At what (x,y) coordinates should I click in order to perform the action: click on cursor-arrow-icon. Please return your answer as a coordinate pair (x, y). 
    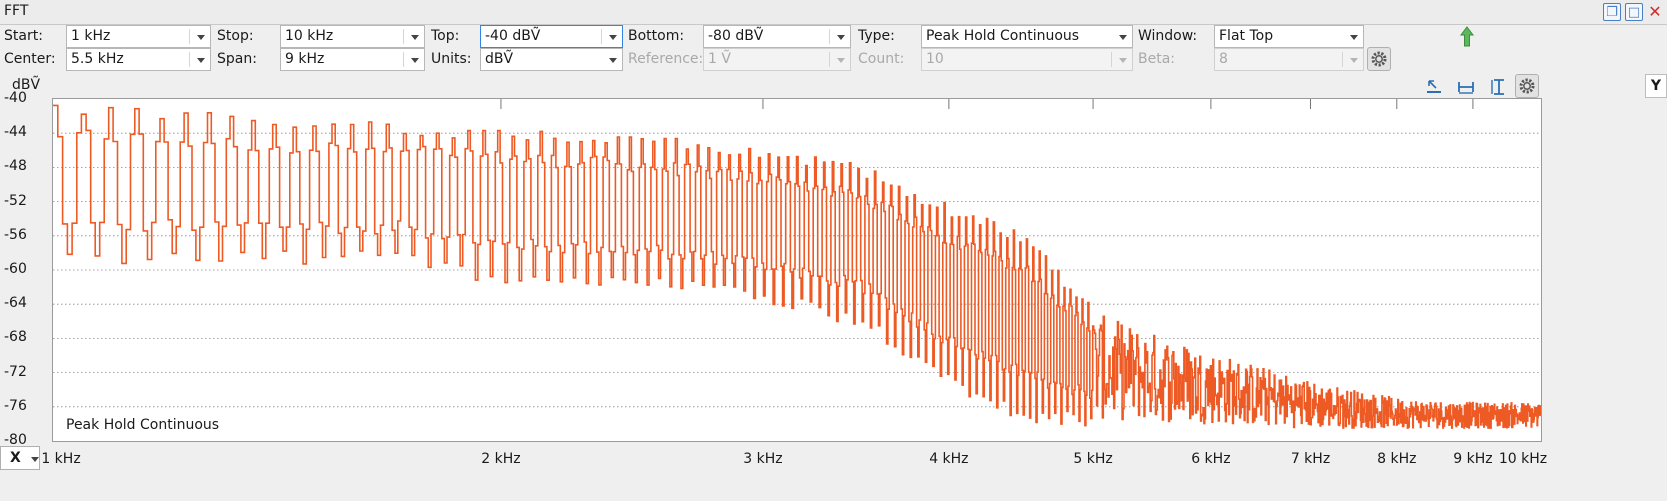
    Looking at the image, I should click on (1434, 86).